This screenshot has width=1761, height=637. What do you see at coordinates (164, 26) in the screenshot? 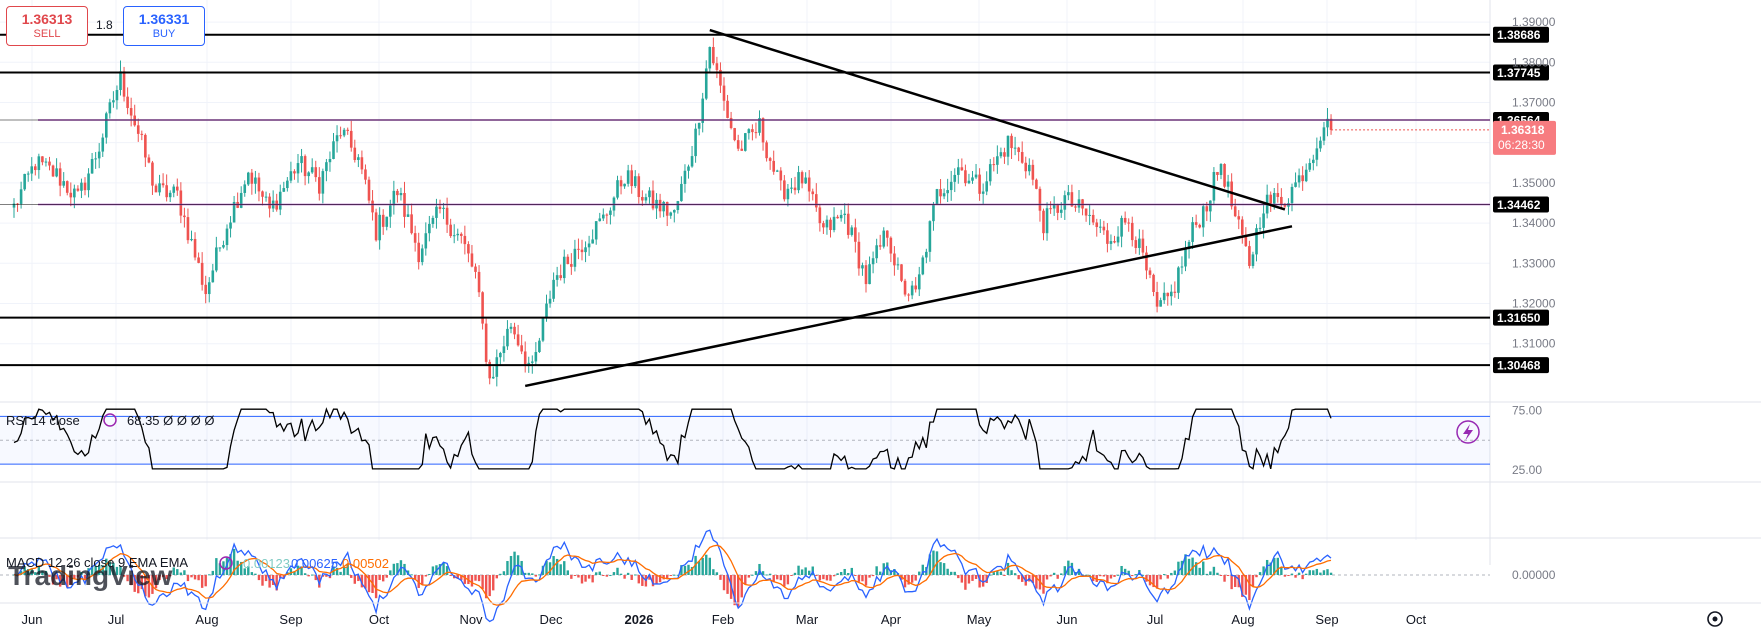
I see `buy-button: 1.36331 BUY` at bounding box center [164, 26].